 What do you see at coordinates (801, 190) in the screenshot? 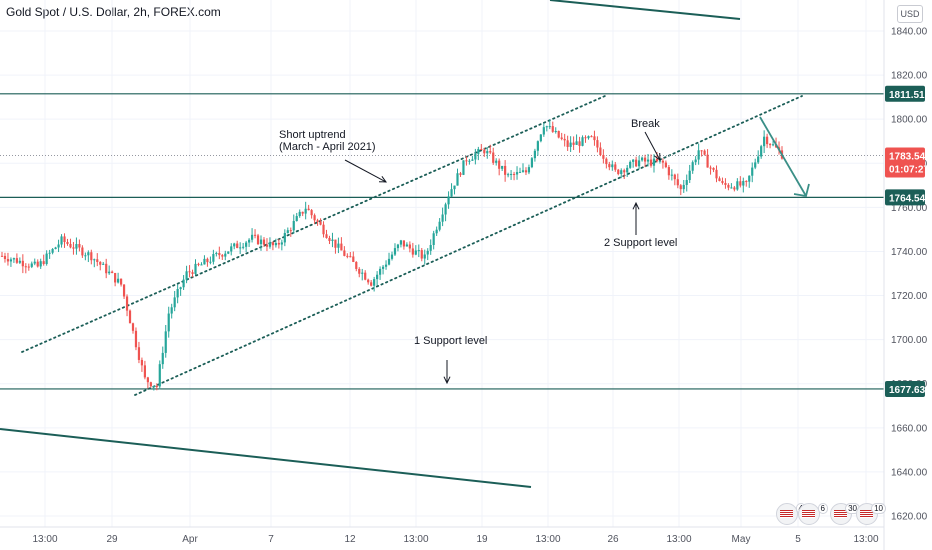
I see `projection-arrow-head` at bounding box center [801, 190].